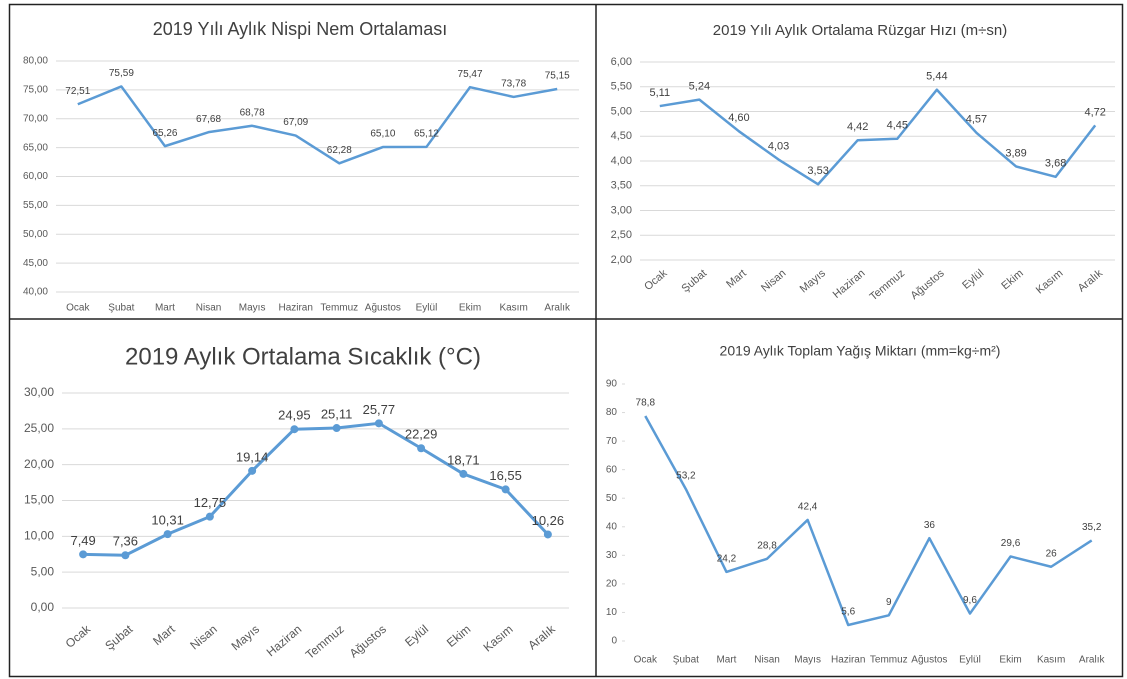  What do you see at coordinates (295, 122) in the screenshot?
I see `data-label: 67,09` at bounding box center [295, 122].